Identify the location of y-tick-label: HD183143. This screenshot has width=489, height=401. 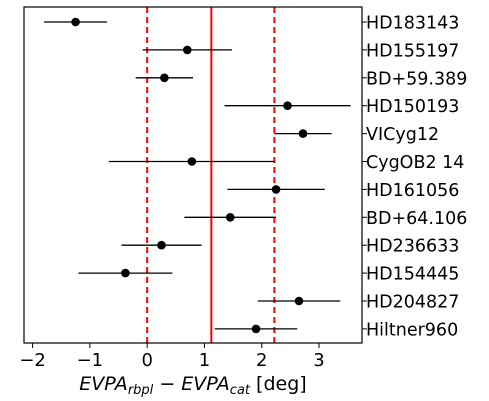
(412, 24).